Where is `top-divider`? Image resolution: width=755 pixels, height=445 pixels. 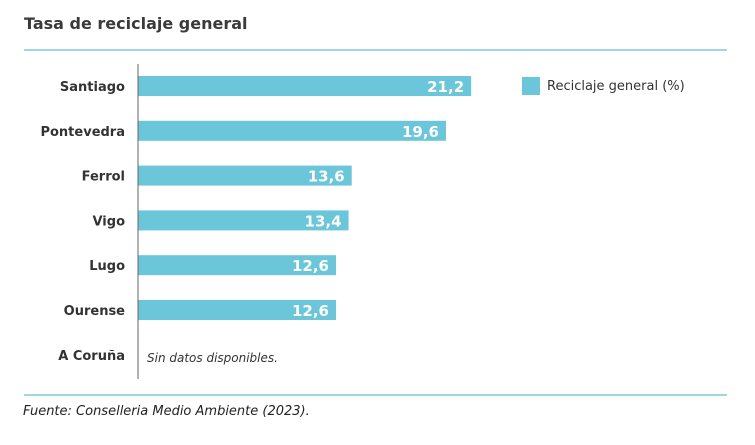 top-divider is located at coordinates (375, 50).